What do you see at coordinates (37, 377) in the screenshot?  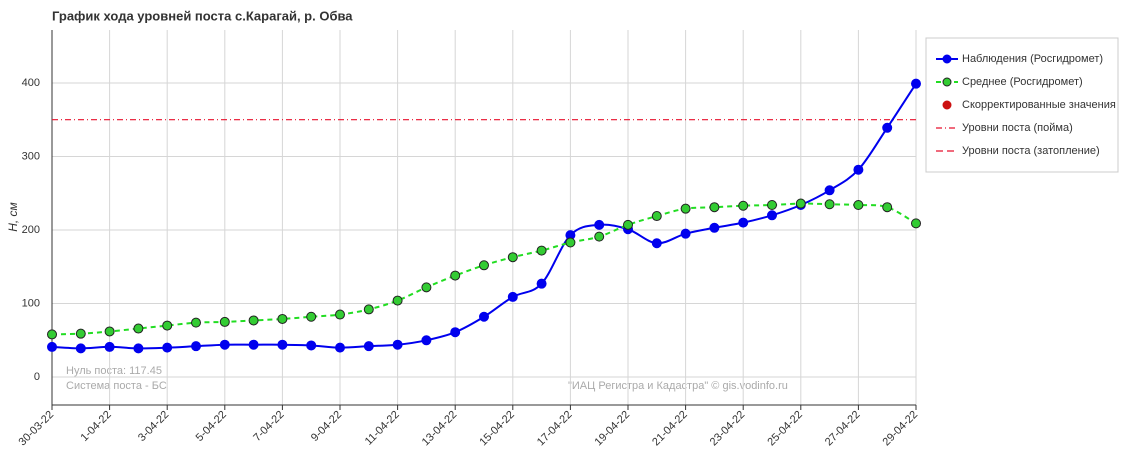 I see `y-tick-label: 0` at bounding box center [37, 377].